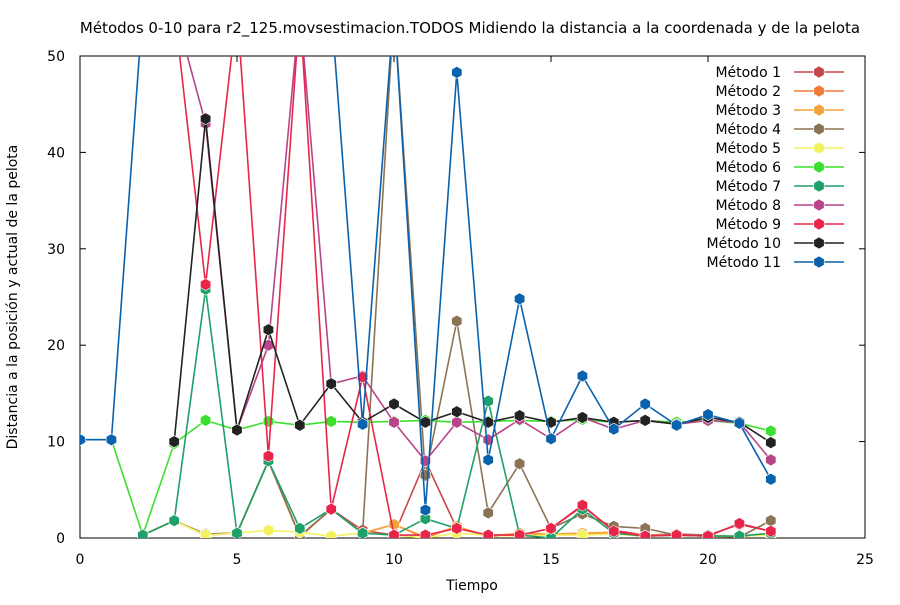  I want to click on x-tick-label: 25, so click(865, 560).